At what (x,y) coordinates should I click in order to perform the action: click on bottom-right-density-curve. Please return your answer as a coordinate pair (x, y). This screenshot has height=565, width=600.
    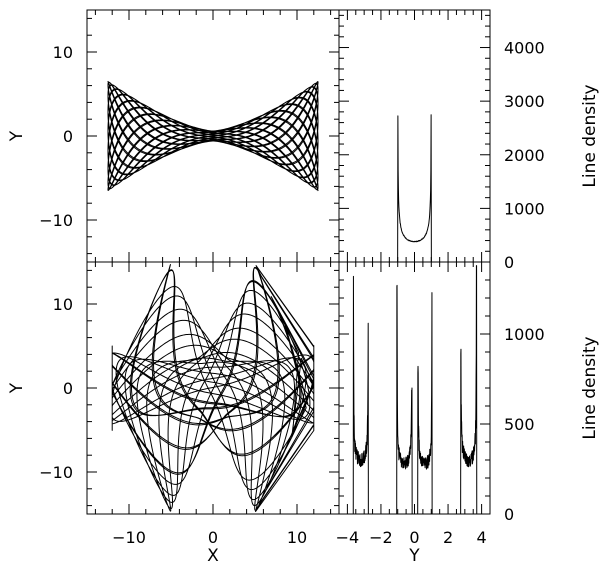
    Looking at the image, I should click on (414, 390).